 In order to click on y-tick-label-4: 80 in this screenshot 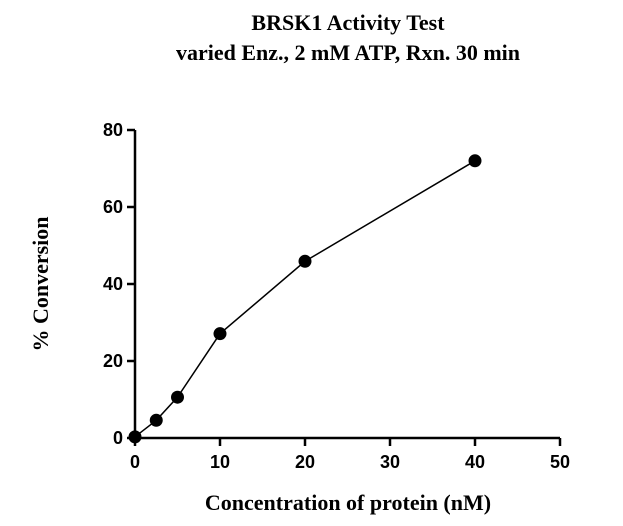, I will do `click(113, 130)`.